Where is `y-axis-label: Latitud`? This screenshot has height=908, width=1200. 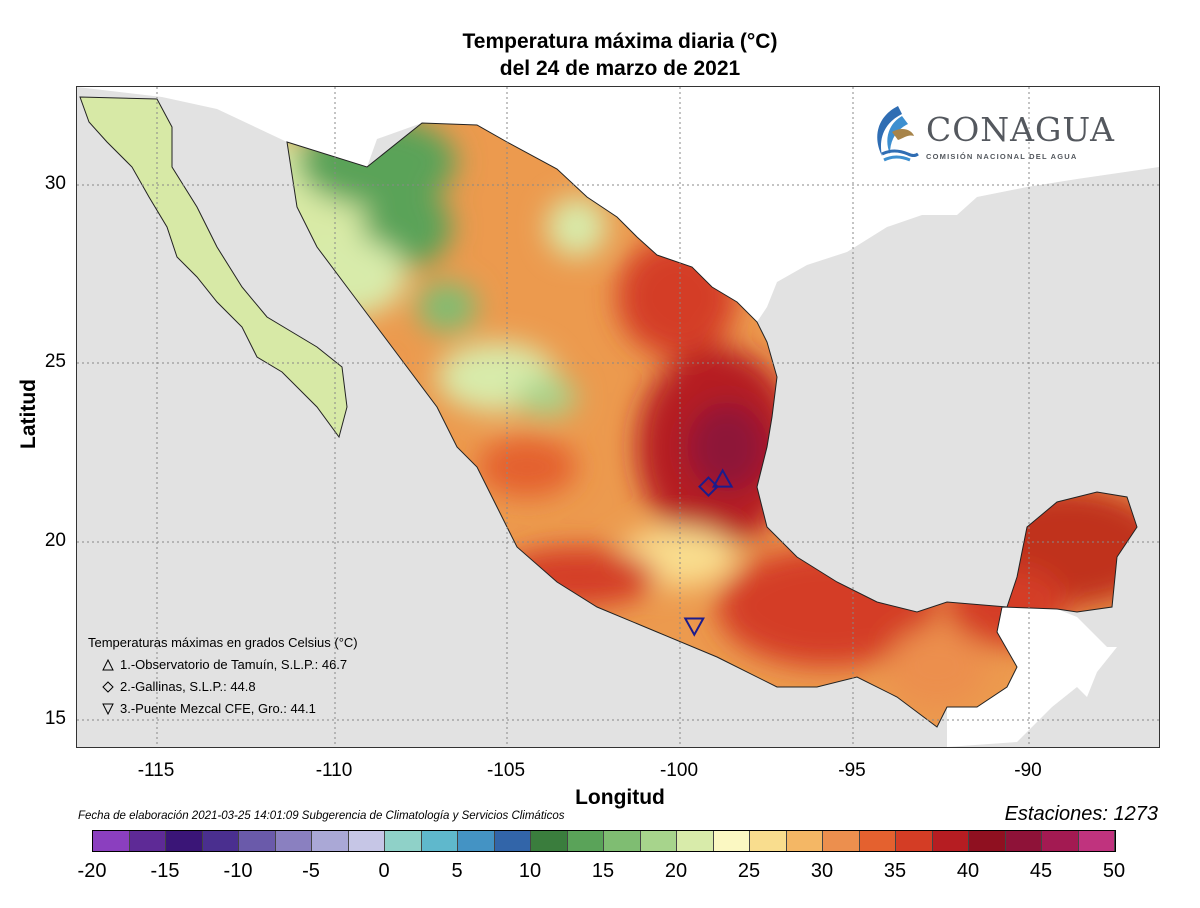
y-axis-label: Latitud is located at coordinates (28, 414).